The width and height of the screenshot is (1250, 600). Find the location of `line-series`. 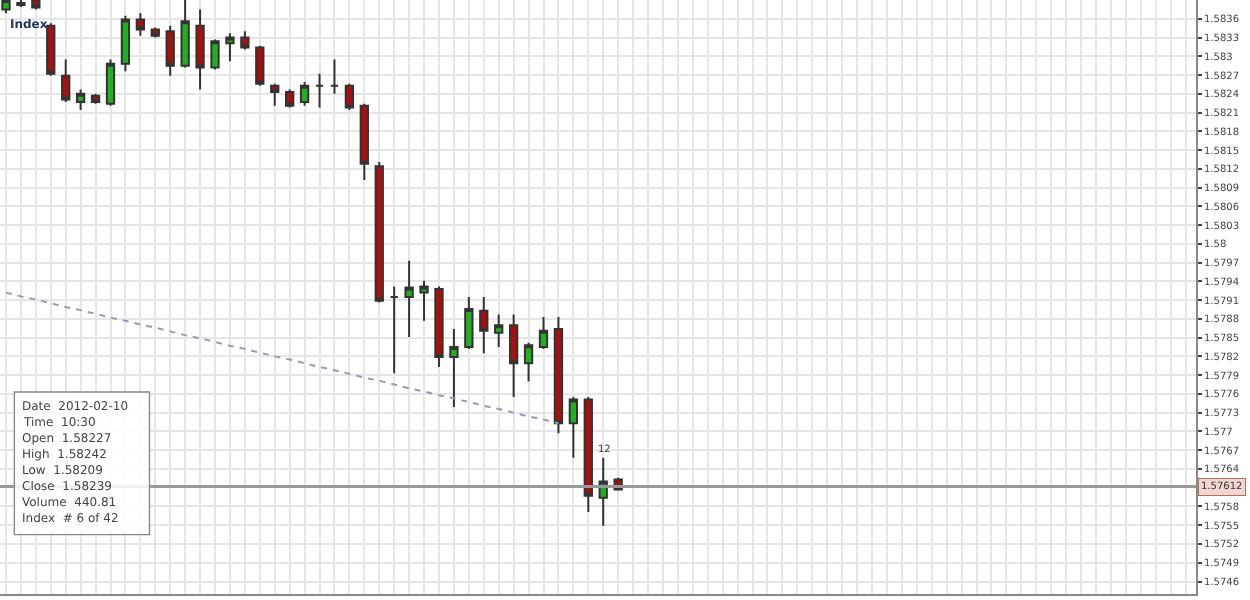

line-series is located at coordinates (282, 358).